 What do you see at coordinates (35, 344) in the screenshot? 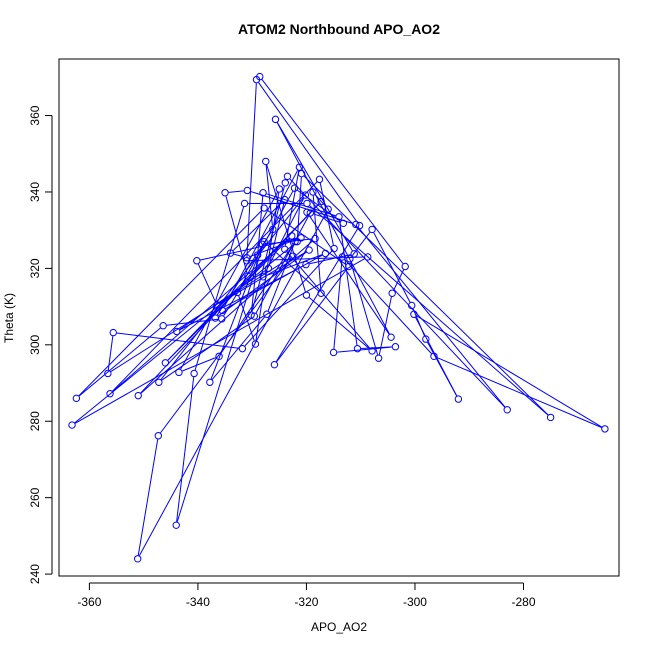
I see `y-tick-label: 300` at bounding box center [35, 344].